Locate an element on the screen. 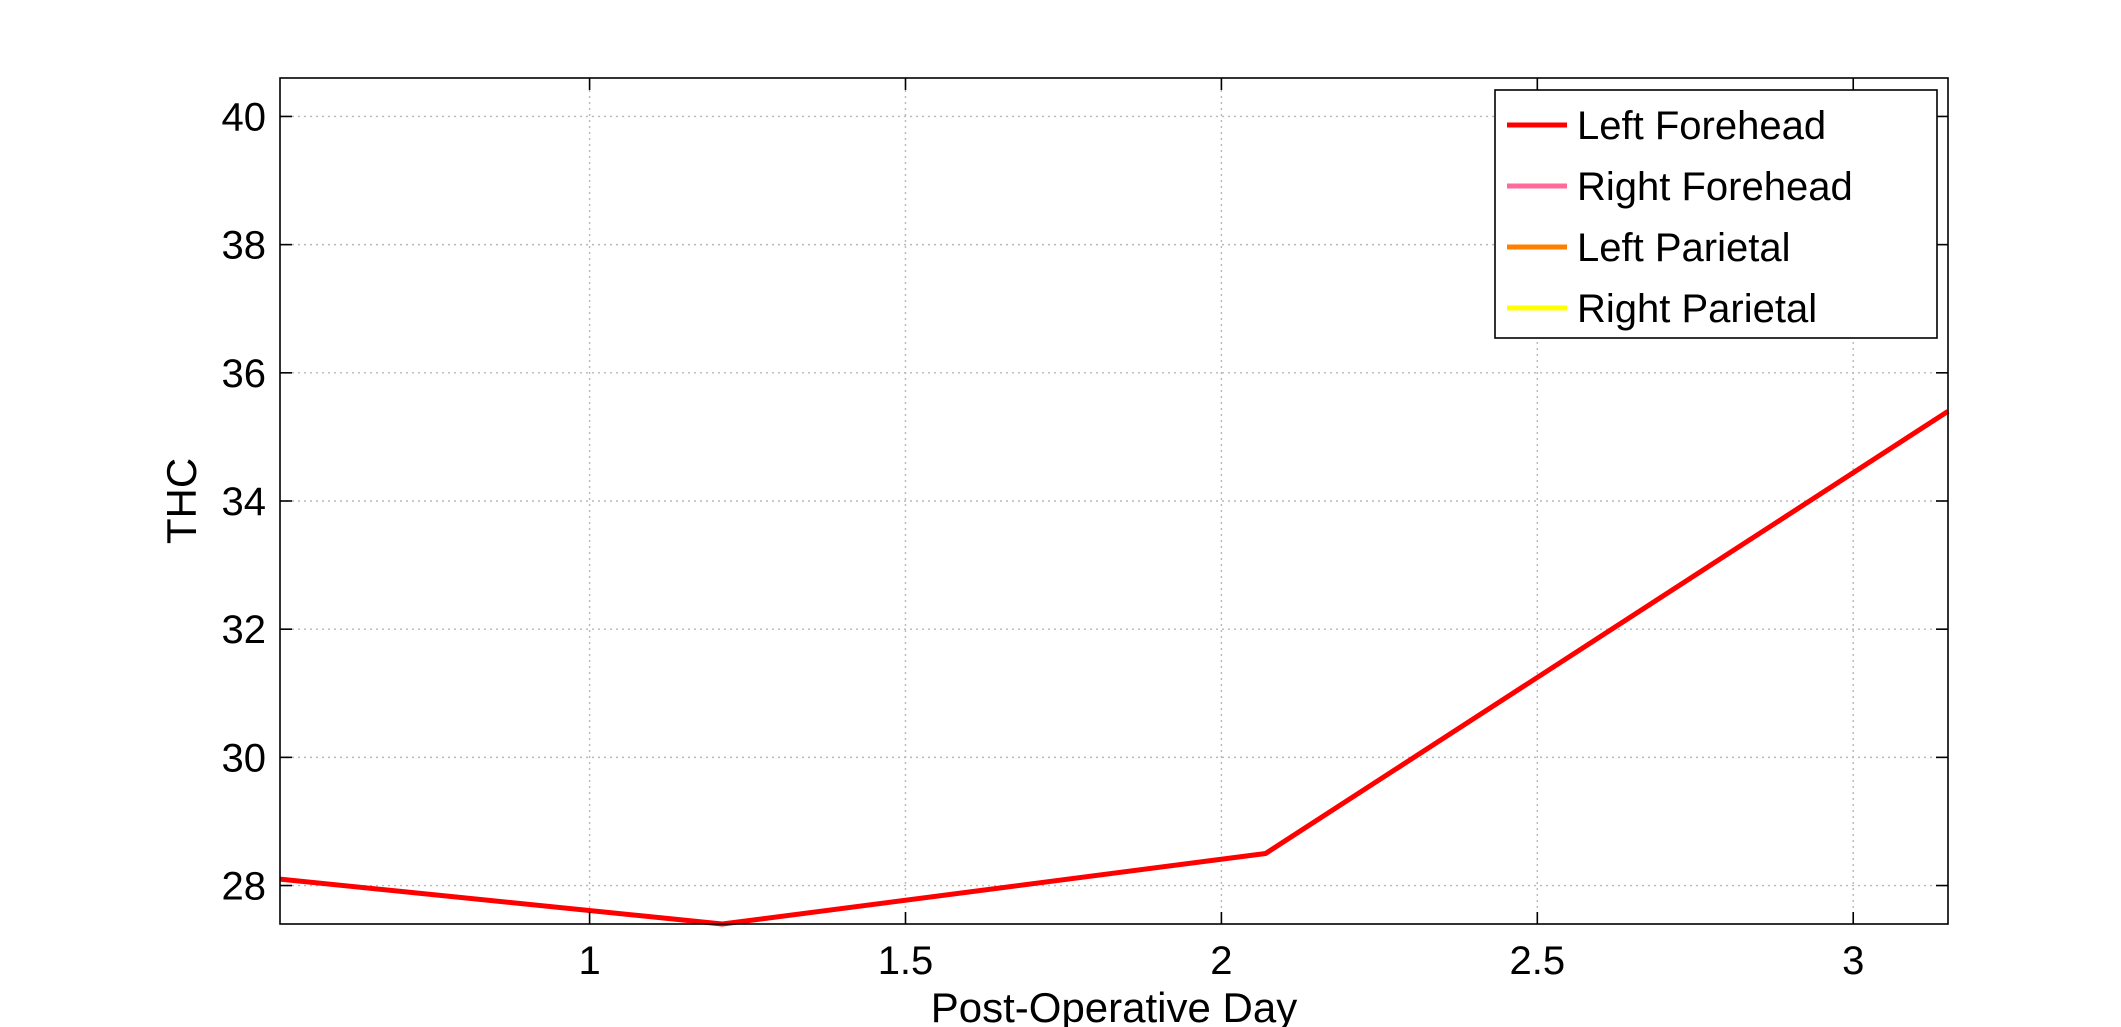 The width and height of the screenshot is (2121, 1027). x-tick-label: 1 is located at coordinates (589, 961).